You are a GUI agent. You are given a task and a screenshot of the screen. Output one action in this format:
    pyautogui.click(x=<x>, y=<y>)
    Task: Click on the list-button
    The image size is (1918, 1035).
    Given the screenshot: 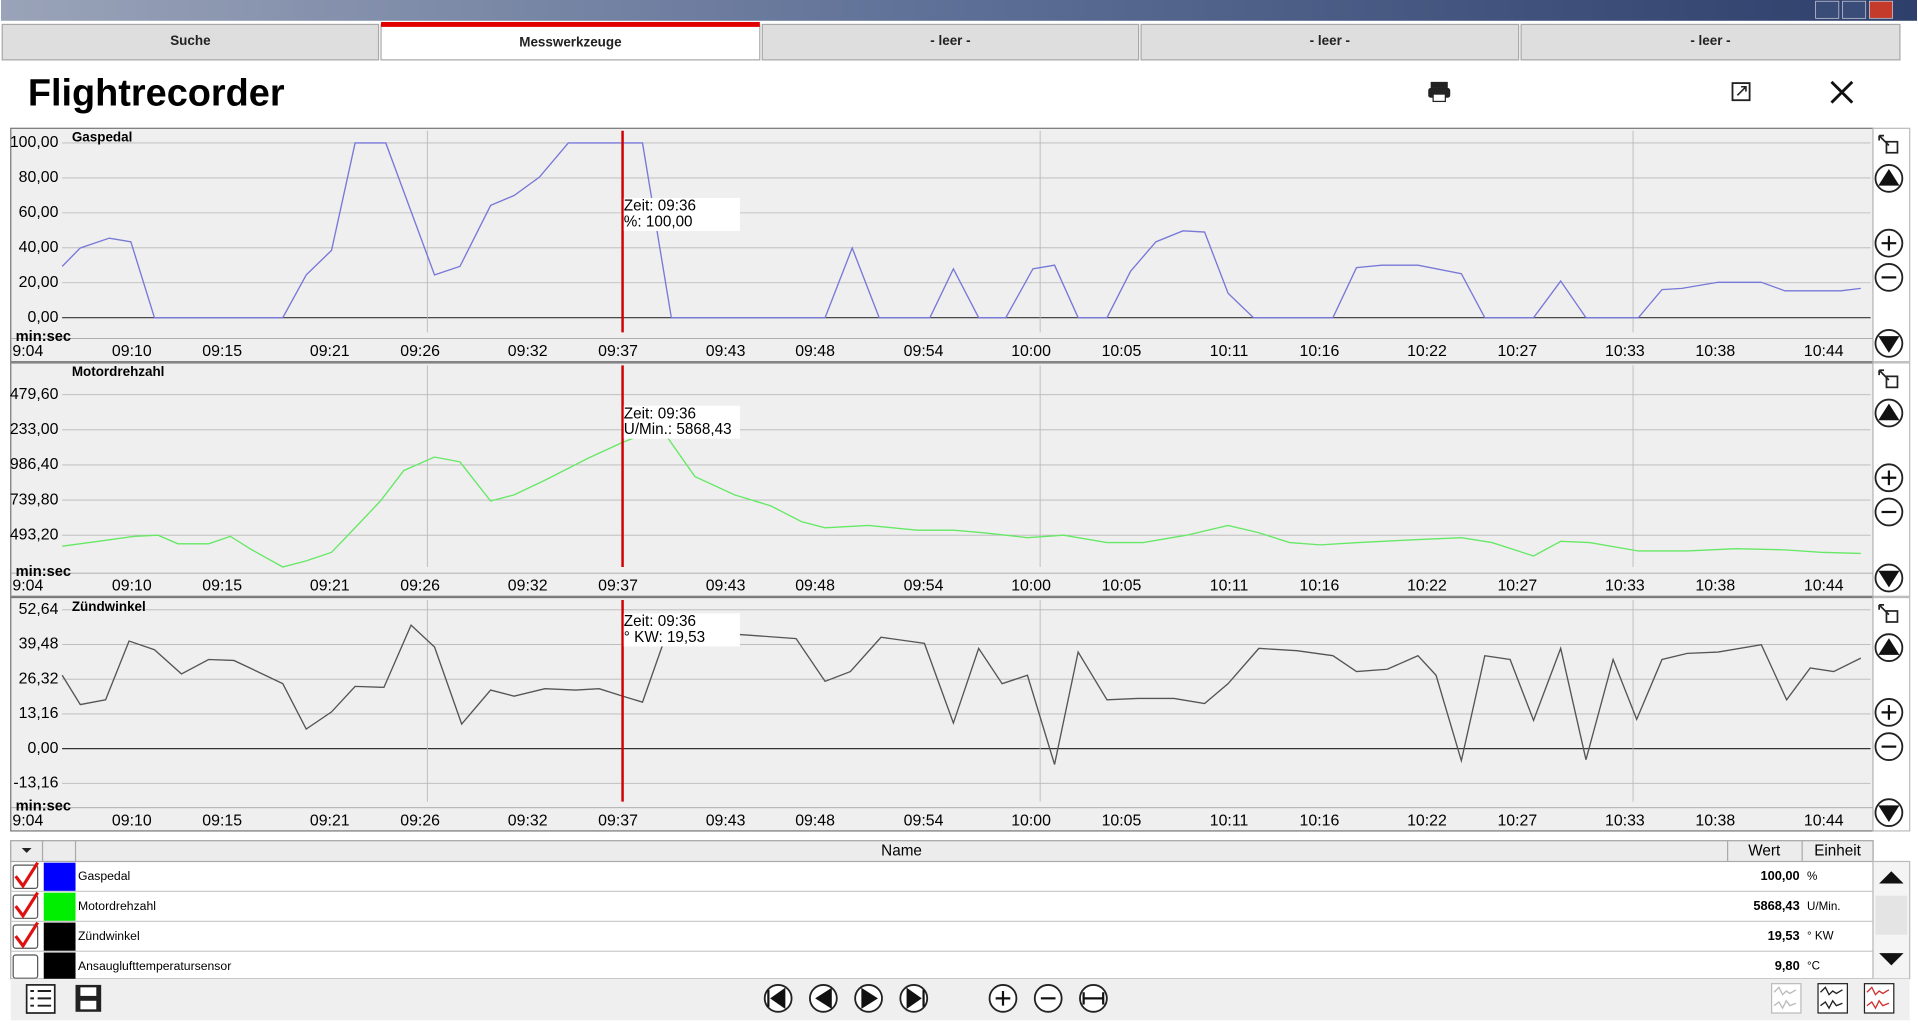 What is the action you would take?
    pyautogui.click(x=40, y=999)
    